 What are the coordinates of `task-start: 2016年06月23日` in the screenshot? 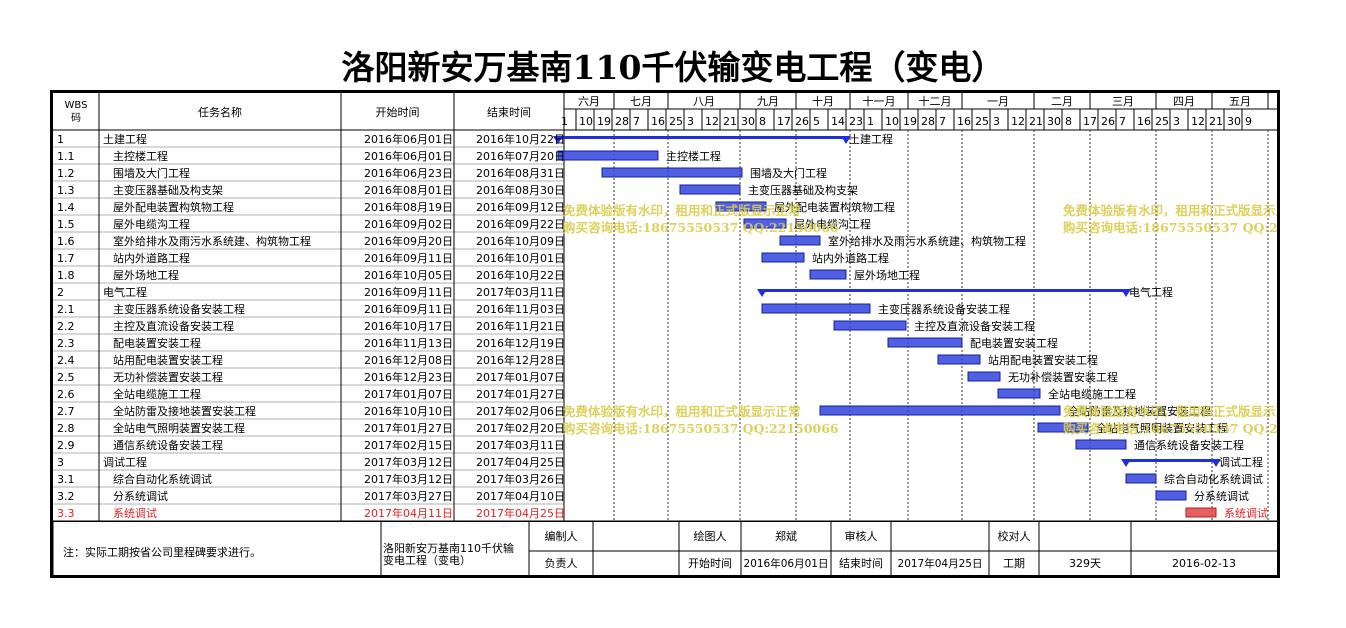 It's located at (408, 173).